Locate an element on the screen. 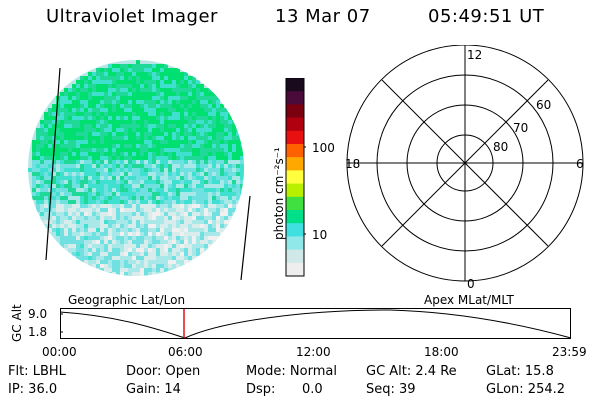 This screenshot has width=600, height=400. altitude-timeline-plot is located at coordinates (316, 324).